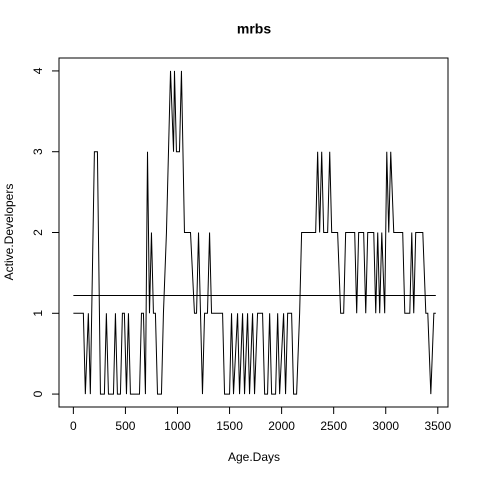 The width and height of the screenshot is (480, 480). I want to click on x-tick-label: 0, so click(73, 426).